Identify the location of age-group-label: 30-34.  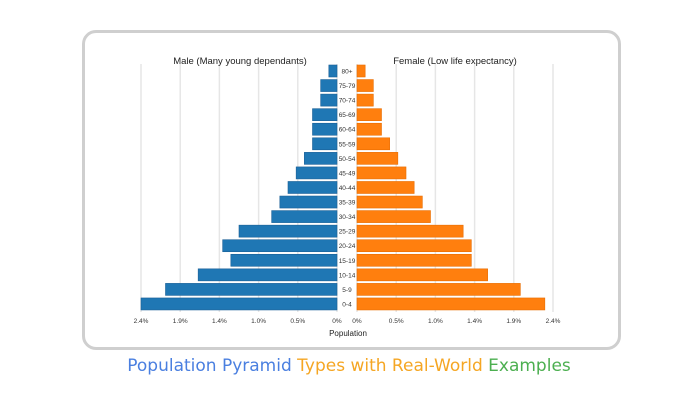
(347, 217).